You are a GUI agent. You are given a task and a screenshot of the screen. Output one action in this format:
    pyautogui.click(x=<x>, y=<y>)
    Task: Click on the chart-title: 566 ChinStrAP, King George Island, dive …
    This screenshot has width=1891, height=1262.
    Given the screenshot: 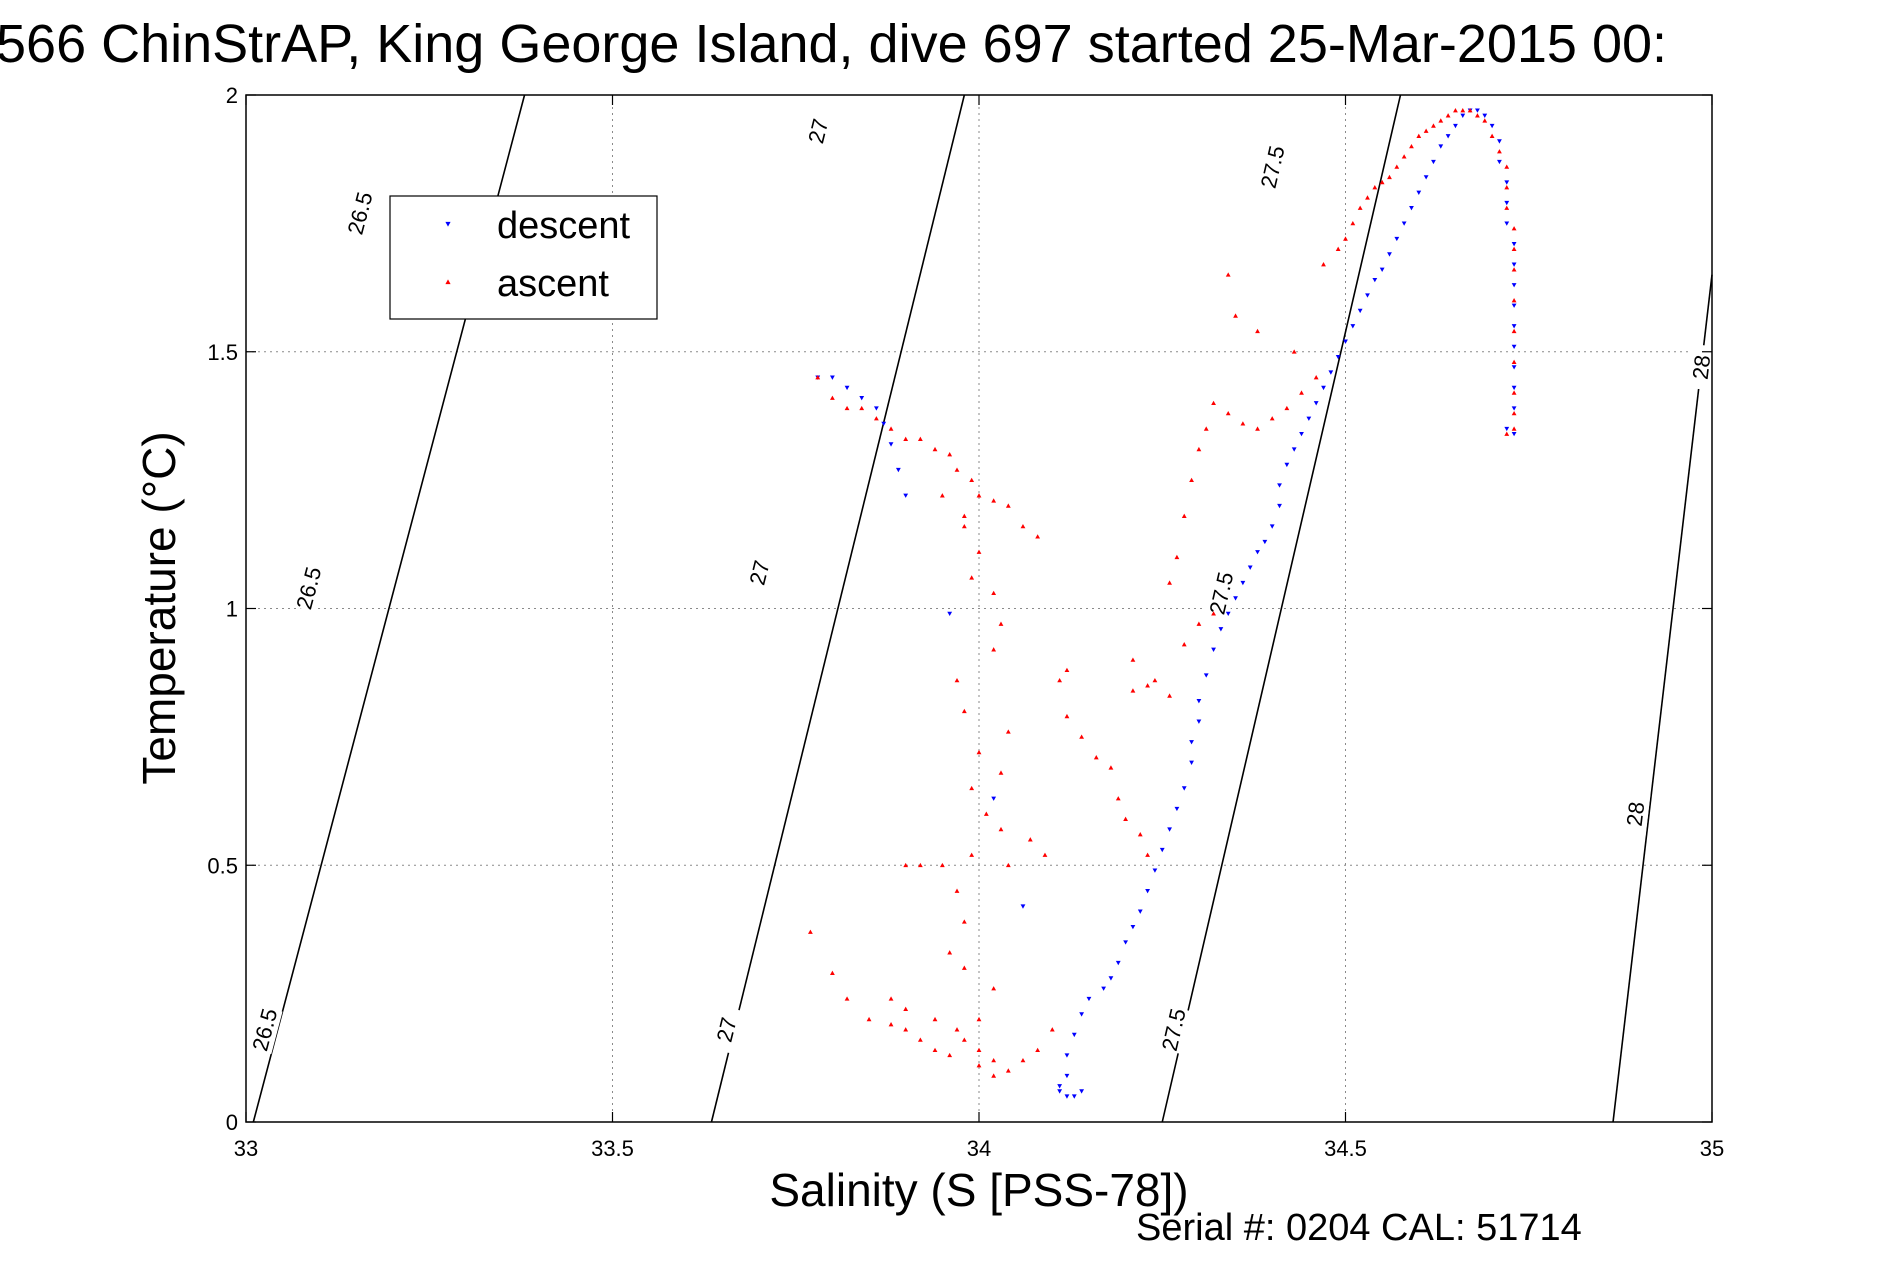 What is the action you would take?
    pyautogui.click(x=833, y=44)
    